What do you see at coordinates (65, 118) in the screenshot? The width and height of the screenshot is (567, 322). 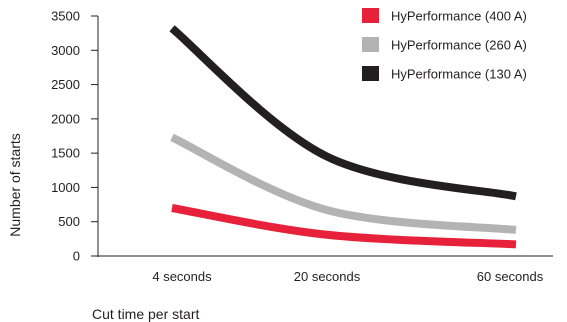 I see `y-tick-label: 2000` at bounding box center [65, 118].